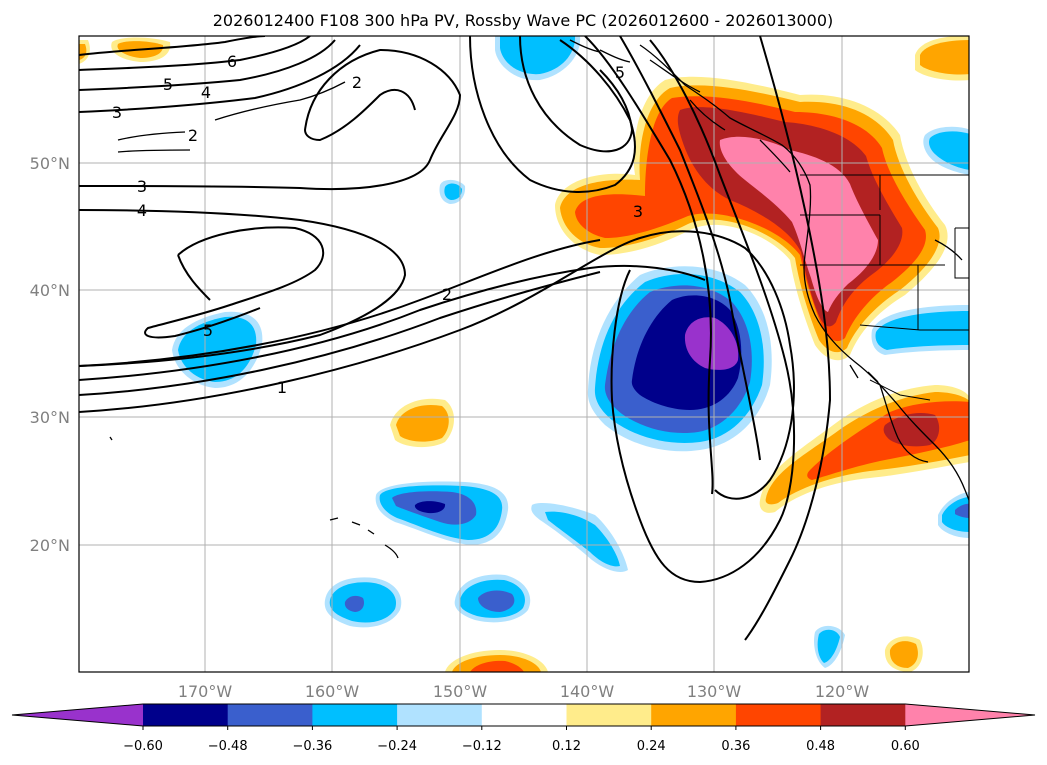  I want to click on lon-label: 170°W, so click(205, 691).